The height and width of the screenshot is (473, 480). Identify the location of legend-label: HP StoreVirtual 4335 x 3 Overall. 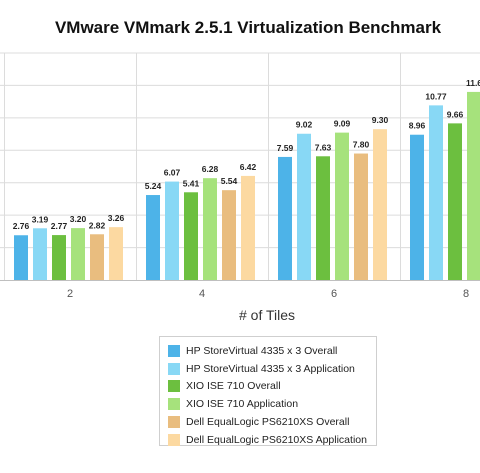
(262, 350).